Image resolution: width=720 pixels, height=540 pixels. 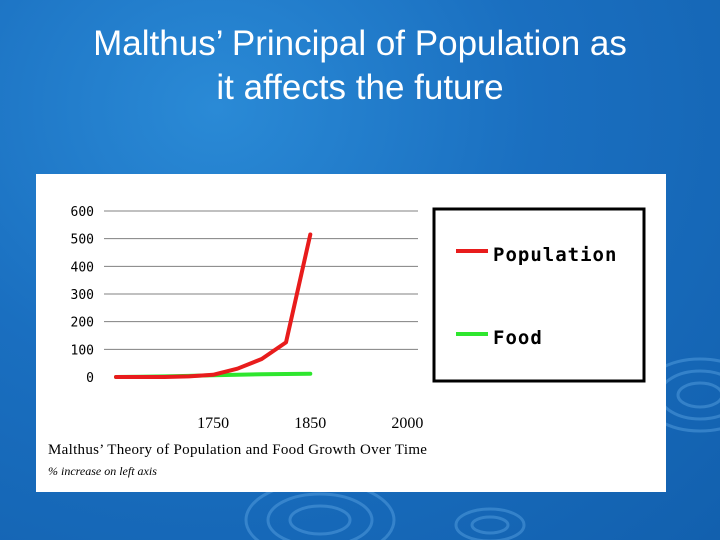 I want to click on x-tick-label: 1750, so click(x=213, y=423).